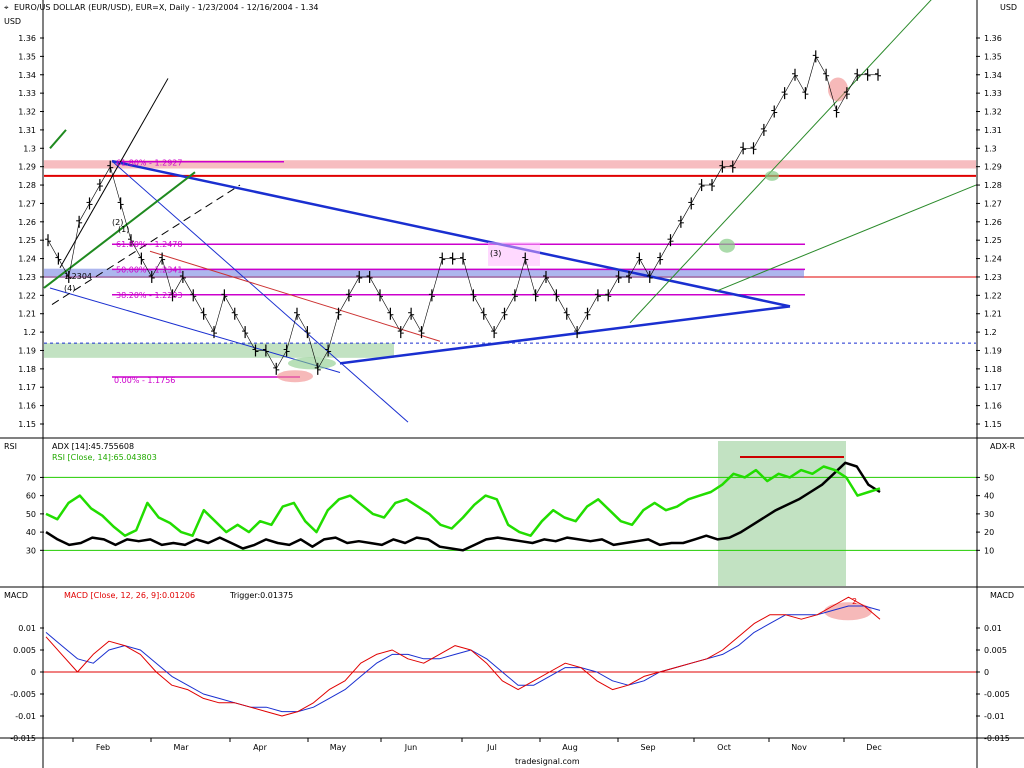 The width and height of the screenshot is (1024, 768). I want to click on rsi-tick-label: 40, so click(31, 532).